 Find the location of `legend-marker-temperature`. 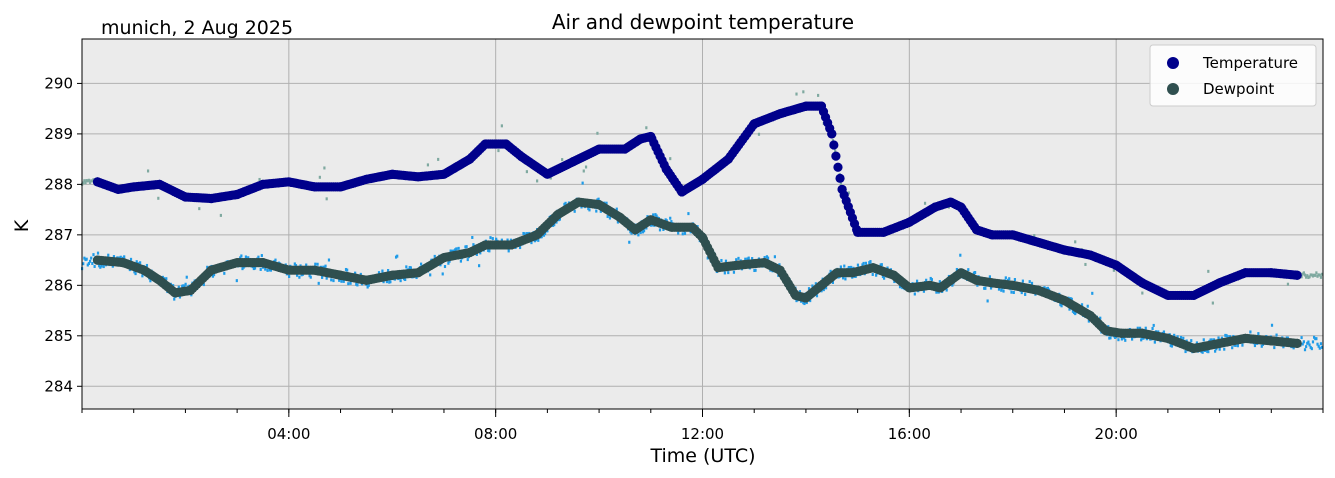

legend-marker-temperature is located at coordinates (1173, 63).